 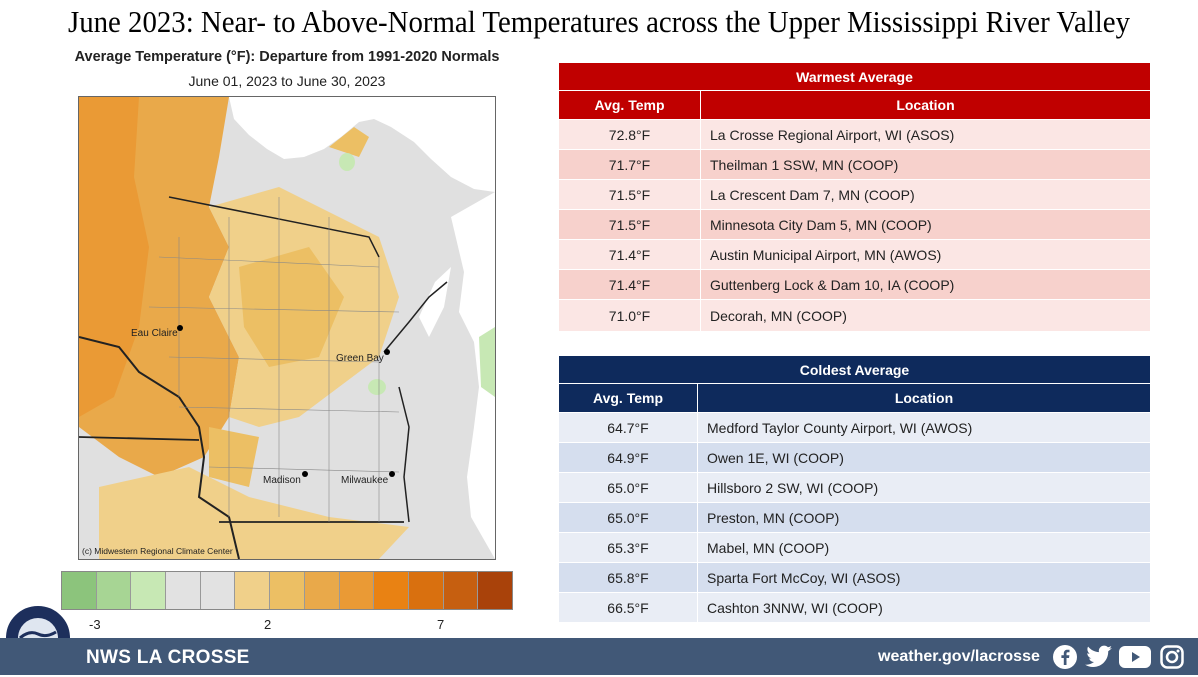 I want to click on table-row: 65.8°F Sparta Fort McCoy, WI (ASOS), so click(x=854, y=577).